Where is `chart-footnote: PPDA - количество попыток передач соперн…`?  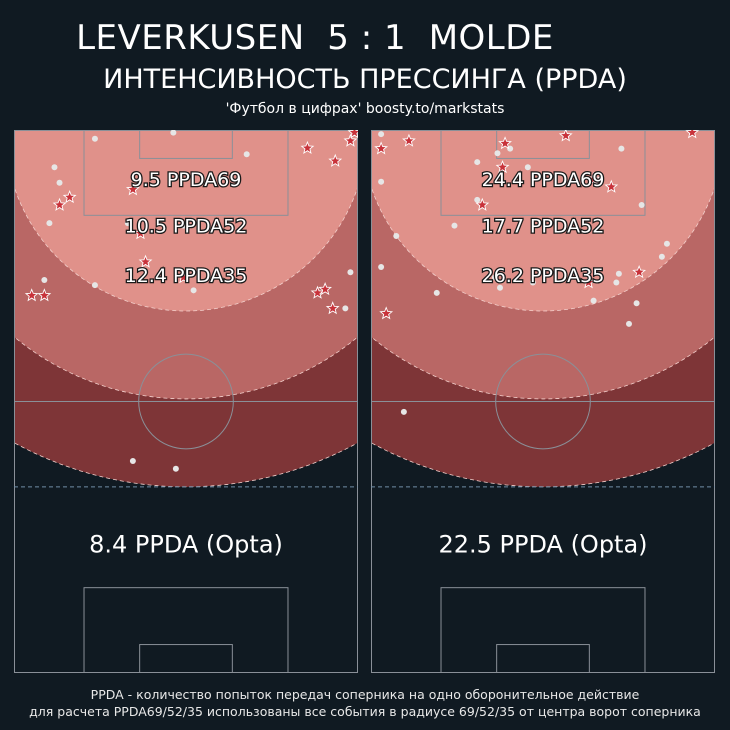 chart-footnote: PPDA - количество попыток передач соперн… is located at coordinates (365, 703).